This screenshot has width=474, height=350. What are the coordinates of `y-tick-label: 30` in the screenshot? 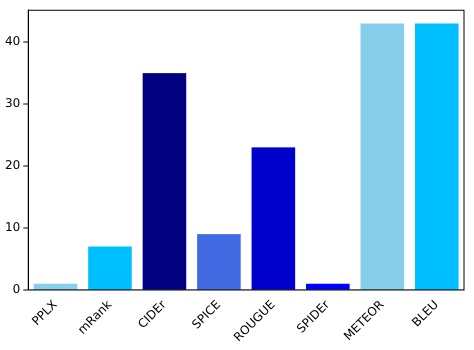 It's located at (12, 103).